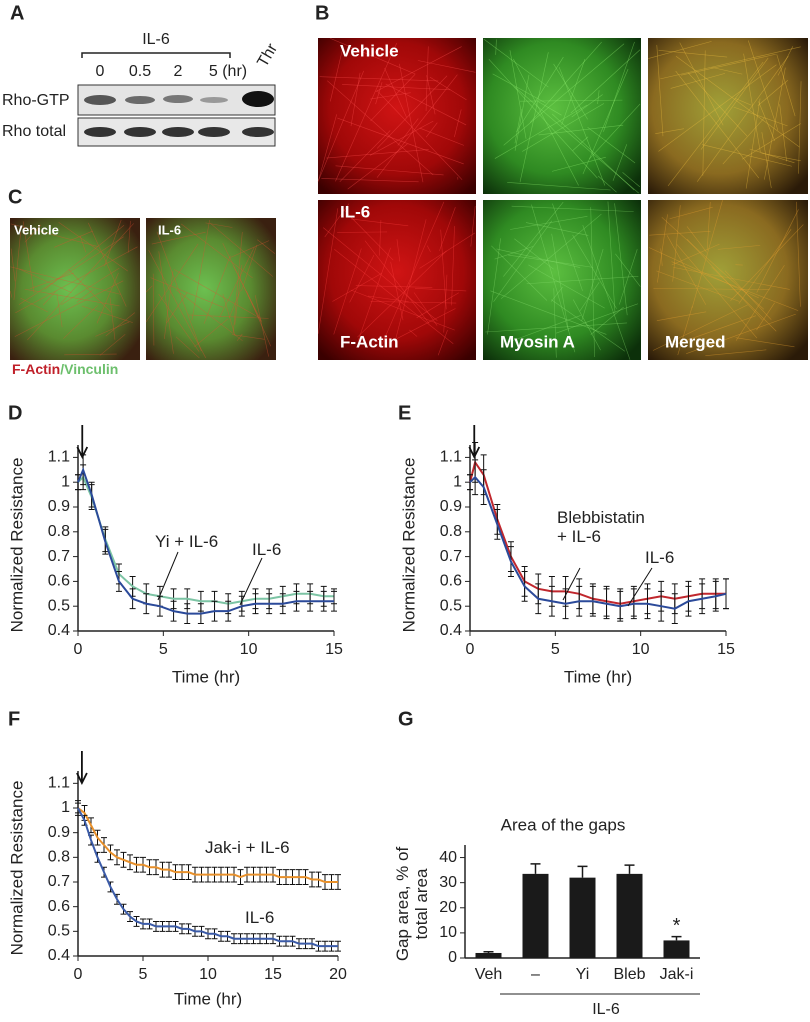 This screenshot has height=1022, width=810. I want to click on series-label: Jak-i + IL-6, so click(247, 847).